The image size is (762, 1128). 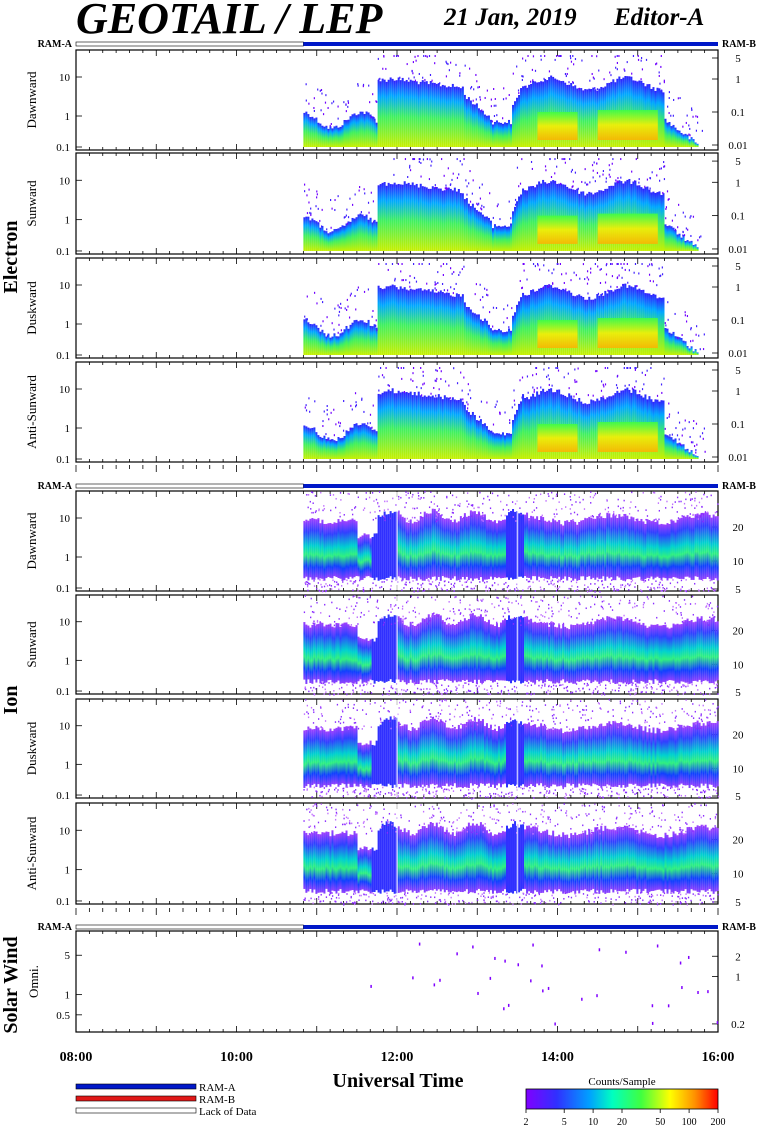 What do you see at coordinates (738, 217) in the screenshot?
I see `y-tick-label-right: 0.1` at bounding box center [738, 217].